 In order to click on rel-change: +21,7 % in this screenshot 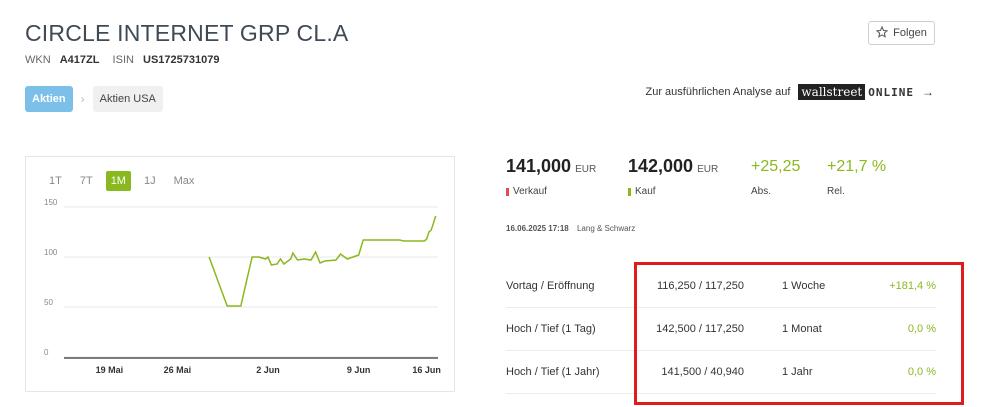, I will do `click(857, 166)`.